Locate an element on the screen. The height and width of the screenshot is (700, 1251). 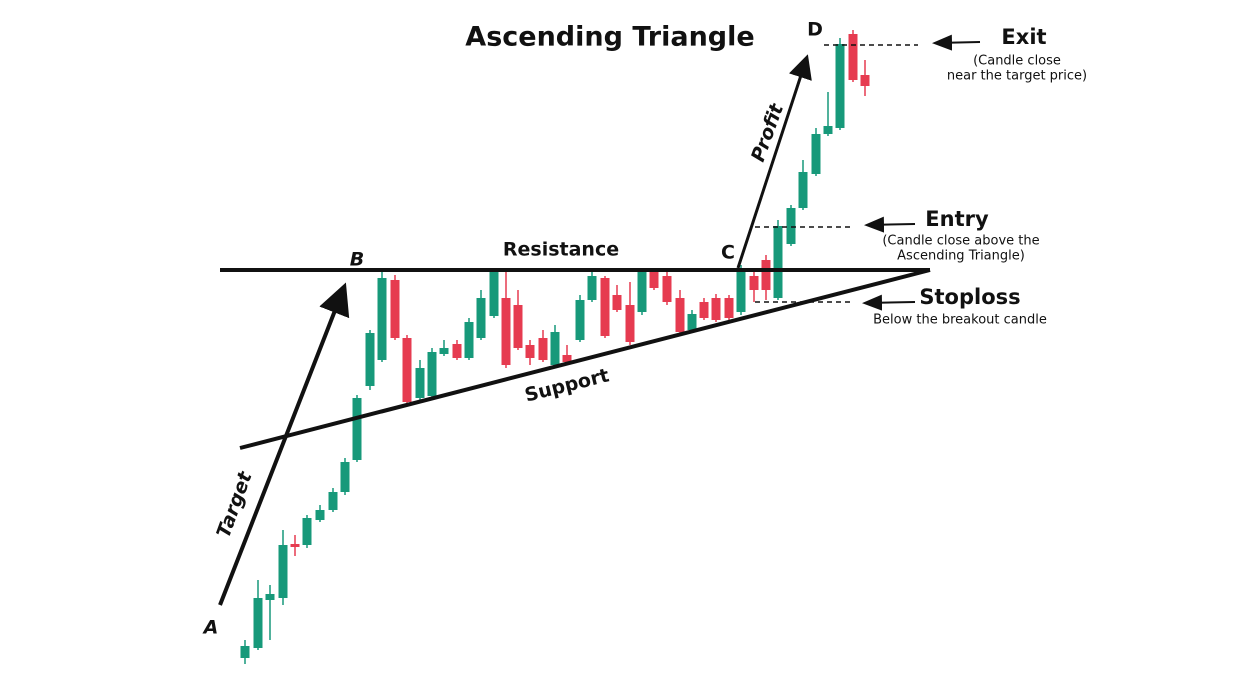
note-detail: (Candle close is located at coordinates (1017, 61).